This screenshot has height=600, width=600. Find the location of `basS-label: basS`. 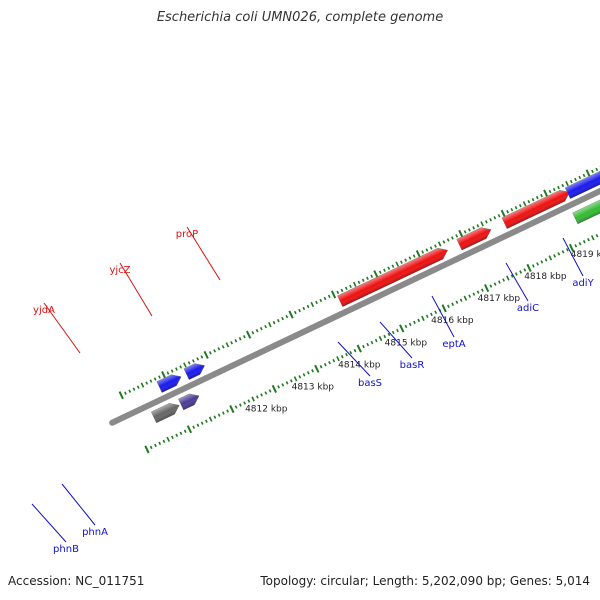

basS-label: basS is located at coordinates (370, 383).